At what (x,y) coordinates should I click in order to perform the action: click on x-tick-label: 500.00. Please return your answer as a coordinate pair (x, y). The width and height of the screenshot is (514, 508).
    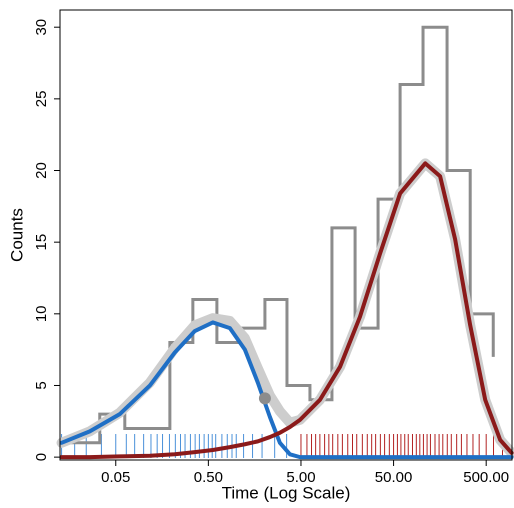
    Looking at the image, I should click on (486, 477).